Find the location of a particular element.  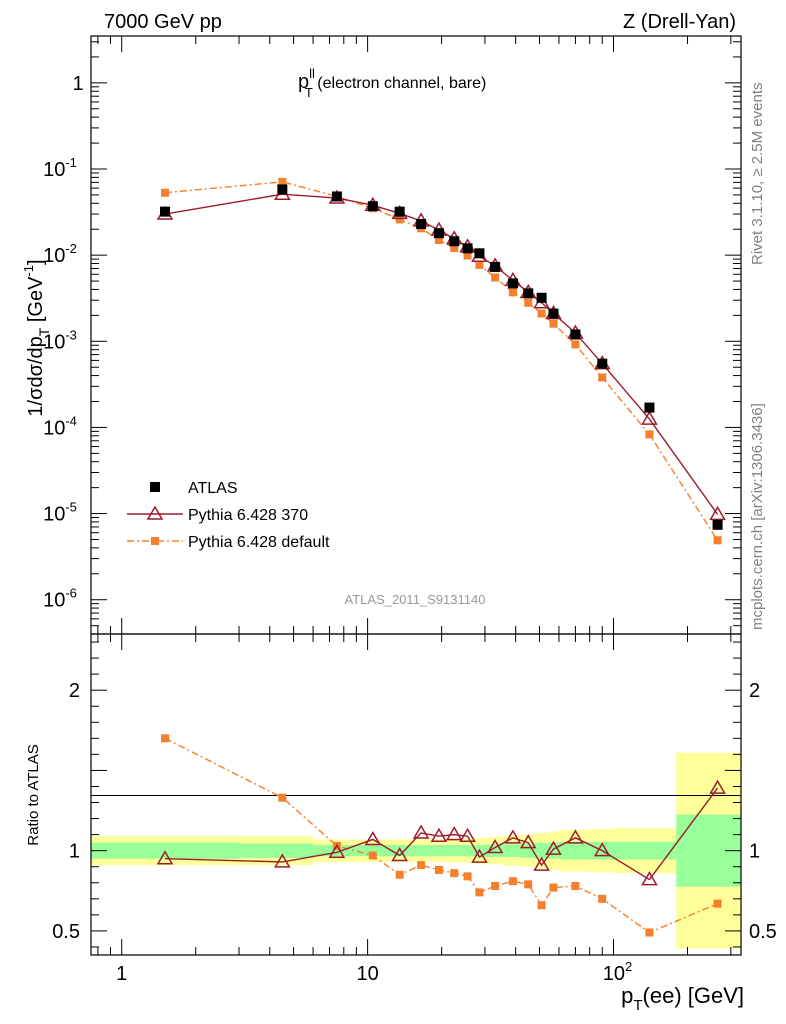

y-tick-label-main-base: 1 is located at coordinates (77, 84).